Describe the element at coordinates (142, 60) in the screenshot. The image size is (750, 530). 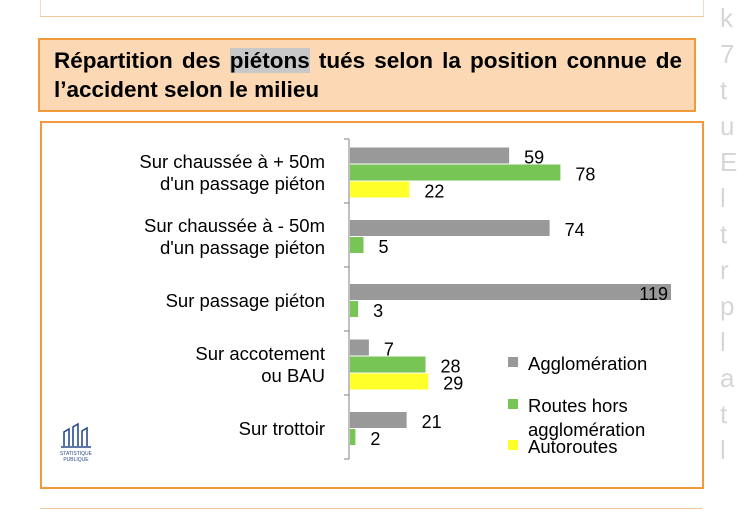
I see `title-text-start: Répartition des` at that location.